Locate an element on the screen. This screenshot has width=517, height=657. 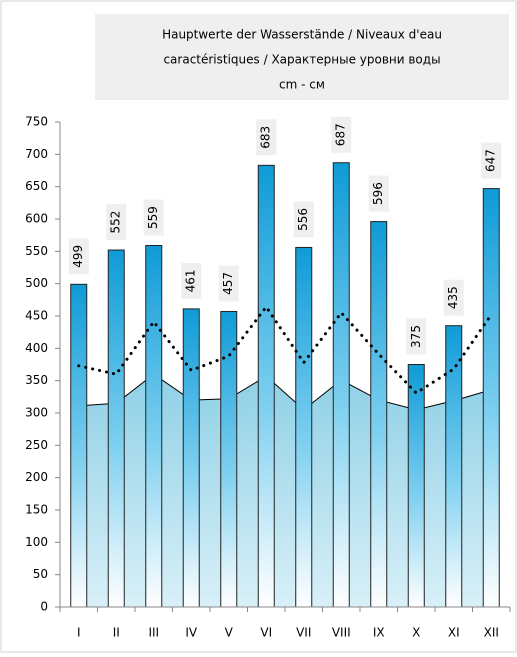
y-tick-label: 750 is located at coordinates (36, 122).